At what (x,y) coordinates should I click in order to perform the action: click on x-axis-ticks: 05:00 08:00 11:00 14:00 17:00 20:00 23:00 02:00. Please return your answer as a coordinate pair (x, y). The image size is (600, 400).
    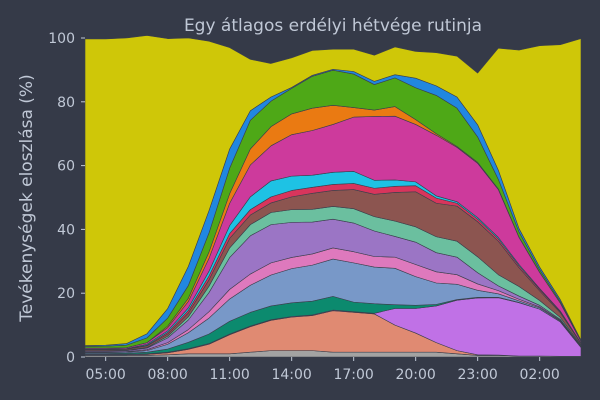
    Looking at the image, I should click on (322, 370).